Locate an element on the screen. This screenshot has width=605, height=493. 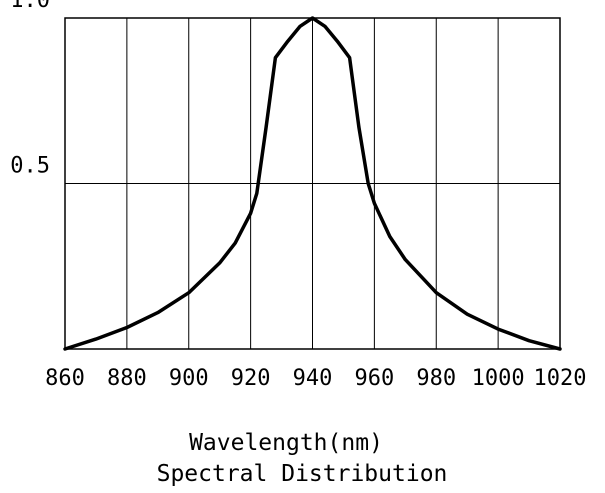
y-tick-labels: 0.5 1.0 is located at coordinates (30, 89).